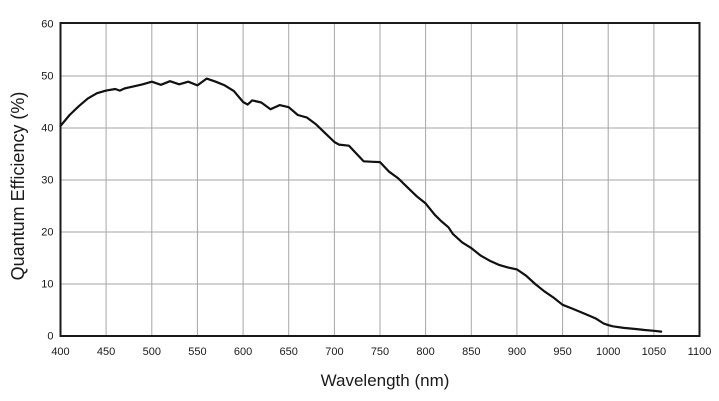 The image size is (719, 401). Describe the element at coordinates (60, 352) in the screenshot. I see `svg-text: 400` at that location.